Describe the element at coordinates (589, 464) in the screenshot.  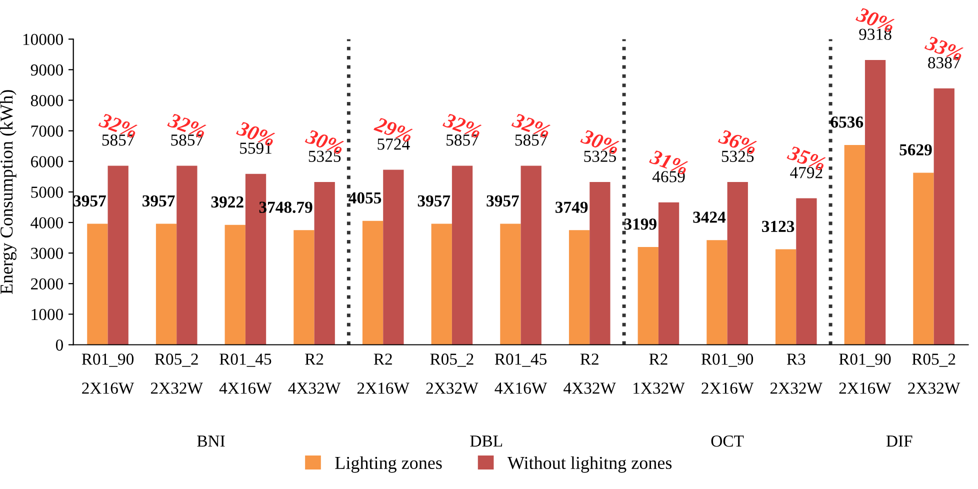
I see `legend-label: Without lighitng zones` at that location.